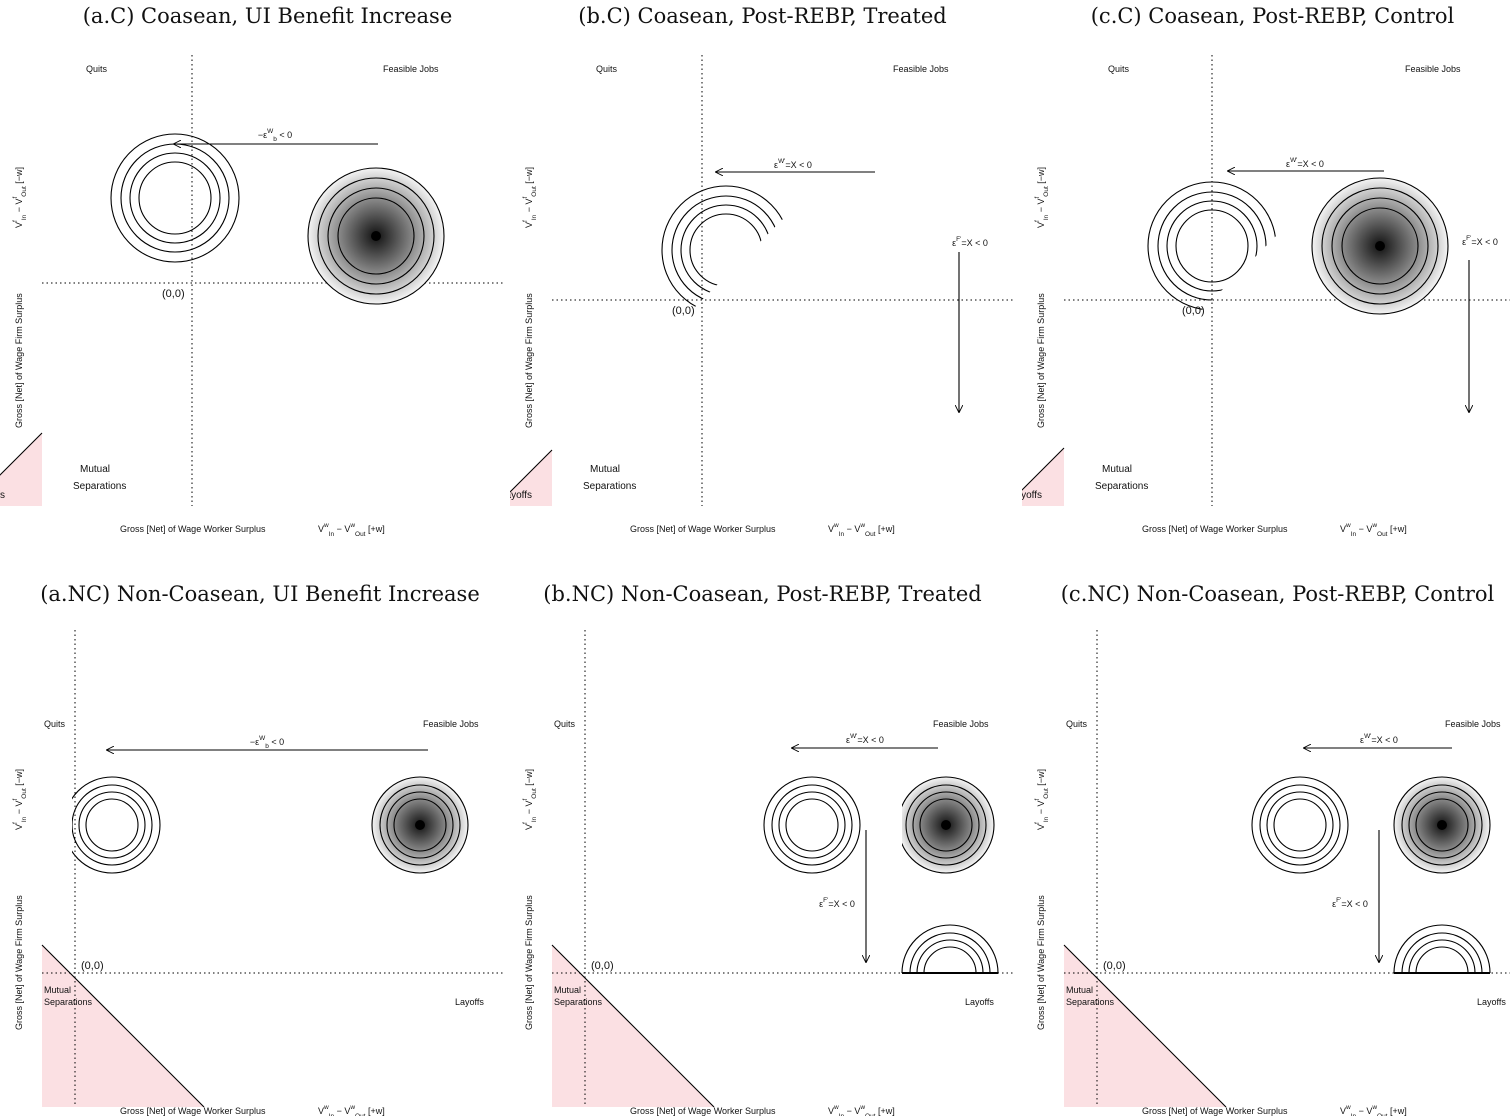 The height and width of the screenshot is (1116, 1510). What do you see at coordinates (762, 594) in the screenshot?
I see `panel-title-b-nc: (b.NC) Non-Coasean, Post-REBP, Treated` at bounding box center [762, 594].